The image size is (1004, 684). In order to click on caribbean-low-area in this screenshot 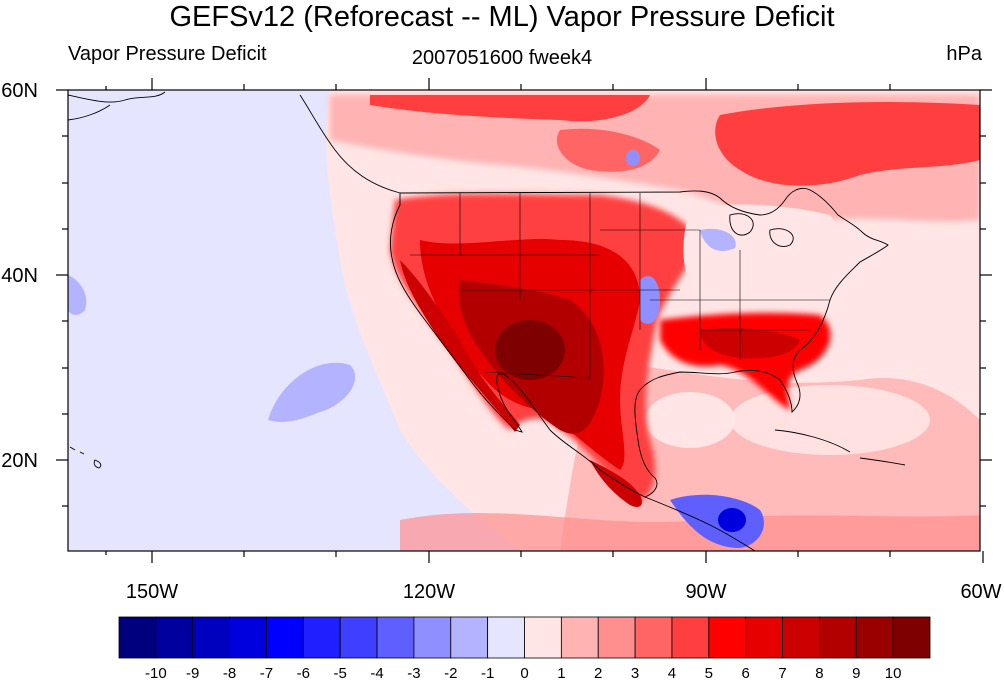, I will do `click(830, 420)`.